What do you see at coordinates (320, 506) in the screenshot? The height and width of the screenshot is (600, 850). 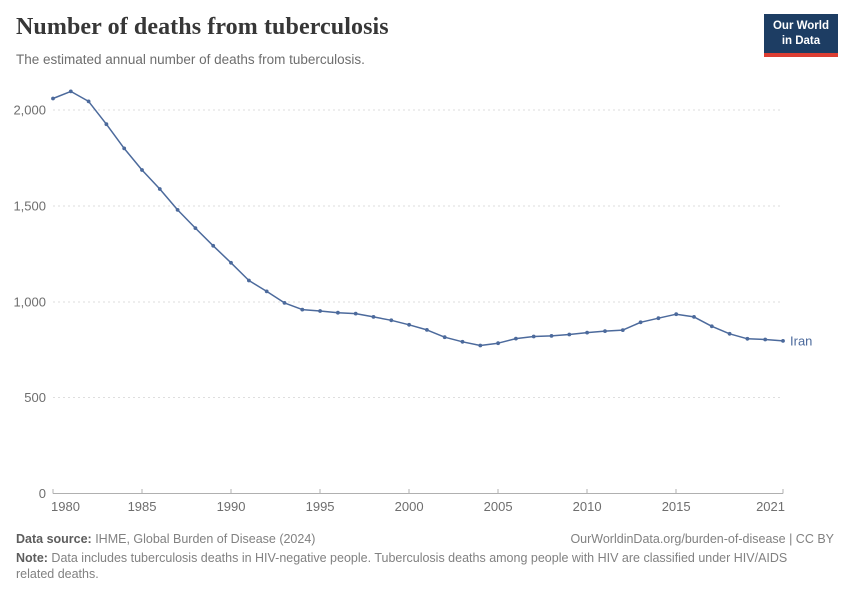 I see `x-tick-label: 1995` at bounding box center [320, 506].